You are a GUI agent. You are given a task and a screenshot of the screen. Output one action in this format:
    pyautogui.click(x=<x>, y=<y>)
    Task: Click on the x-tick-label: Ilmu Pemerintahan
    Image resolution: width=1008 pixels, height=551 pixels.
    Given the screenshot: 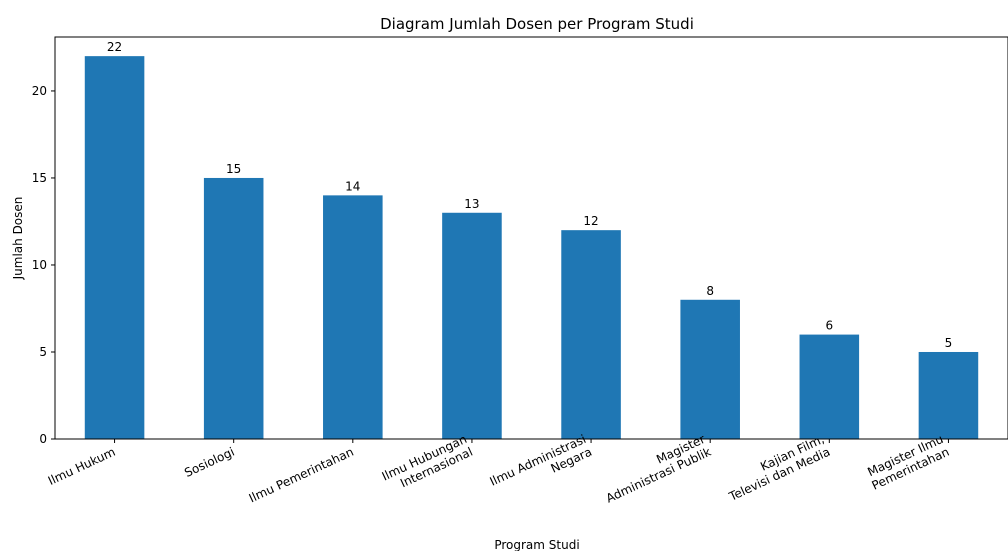 What is the action you would take?
    pyautogui.click(x=301, y=475)
    